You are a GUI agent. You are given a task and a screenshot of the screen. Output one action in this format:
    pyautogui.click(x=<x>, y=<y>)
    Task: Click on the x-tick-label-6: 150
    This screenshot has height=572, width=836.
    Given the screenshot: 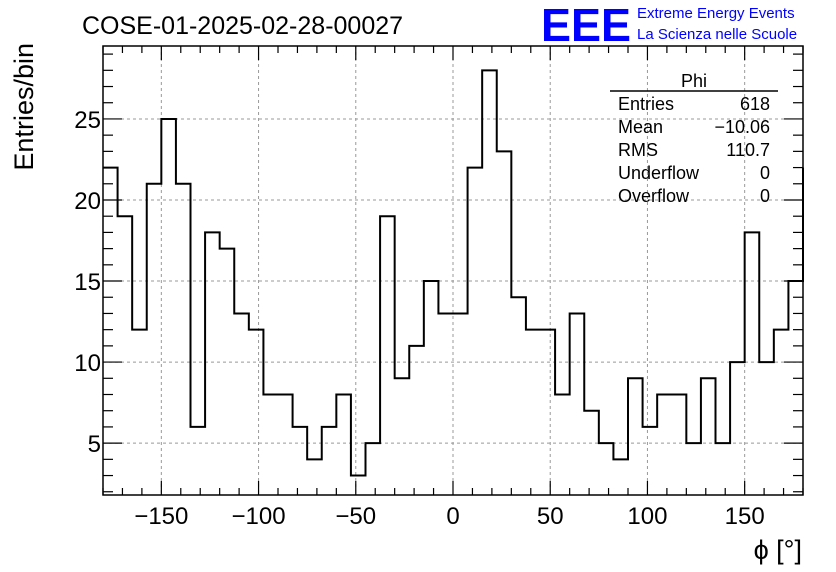 What is the action you would take?
    pyautogui.click(x=745, y=516)
    